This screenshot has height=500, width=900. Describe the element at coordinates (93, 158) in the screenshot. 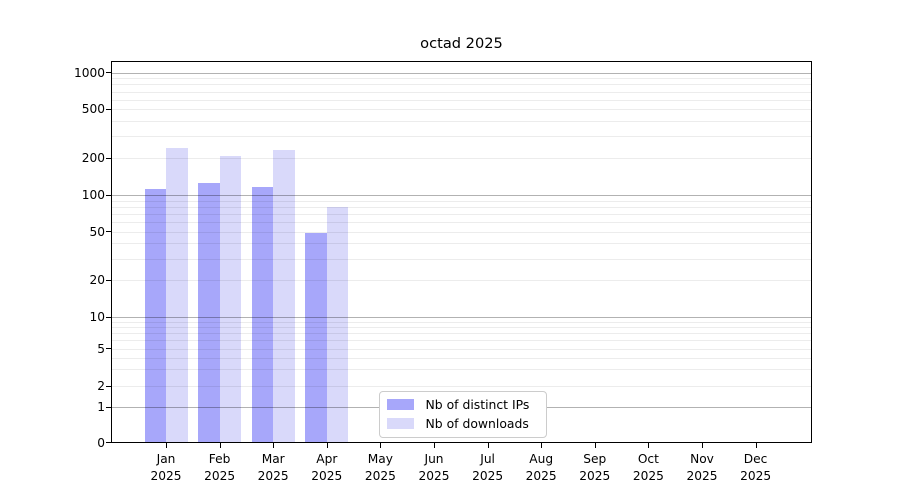

I see `y-tick-label-200: 200` at that location.